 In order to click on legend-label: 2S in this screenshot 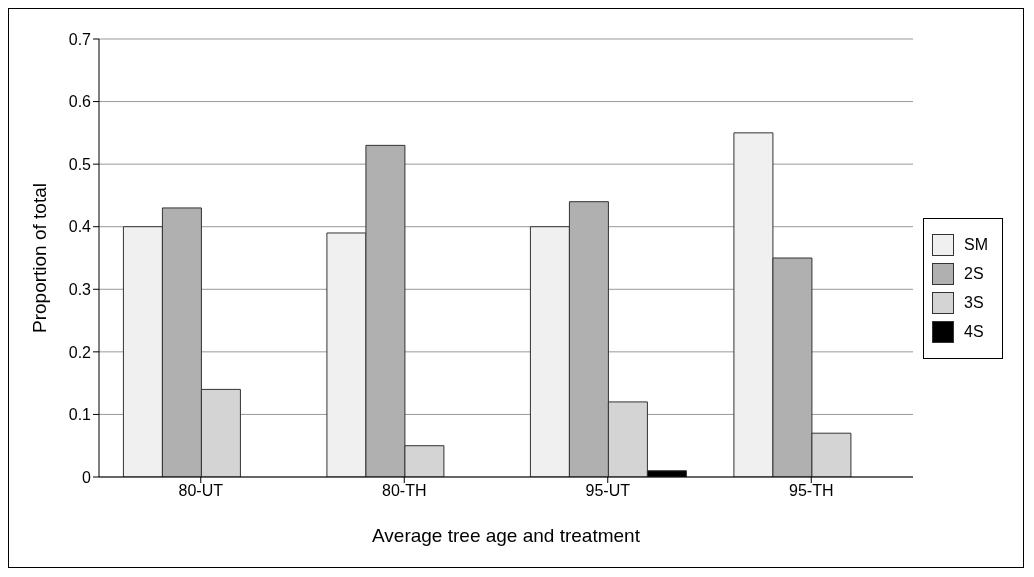, I will do `click(974, 273)`.